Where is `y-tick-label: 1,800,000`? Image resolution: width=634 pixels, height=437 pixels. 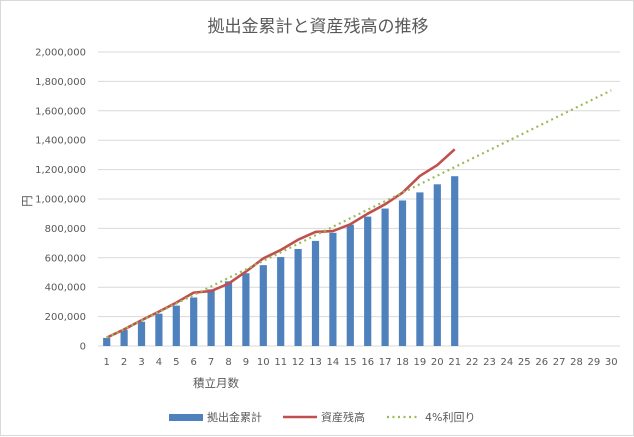
y-tick-label: 1,800,000 is located at coordinates (60, 82).